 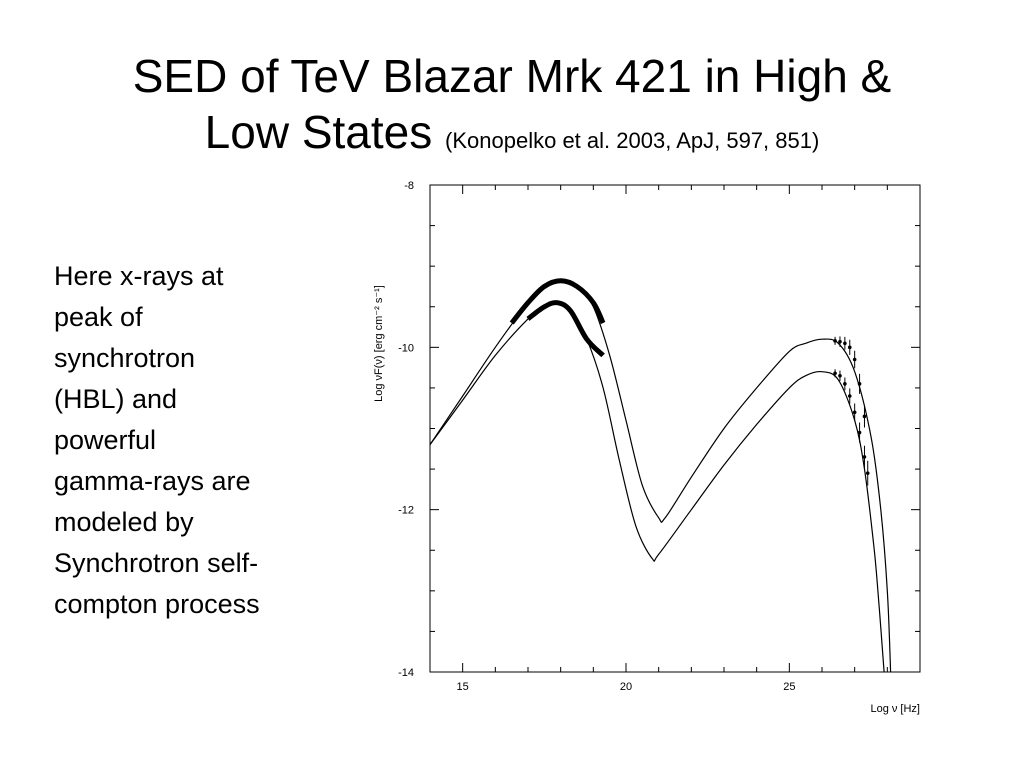 I want to click on body-line: peak of, so click(x=98, y=317).